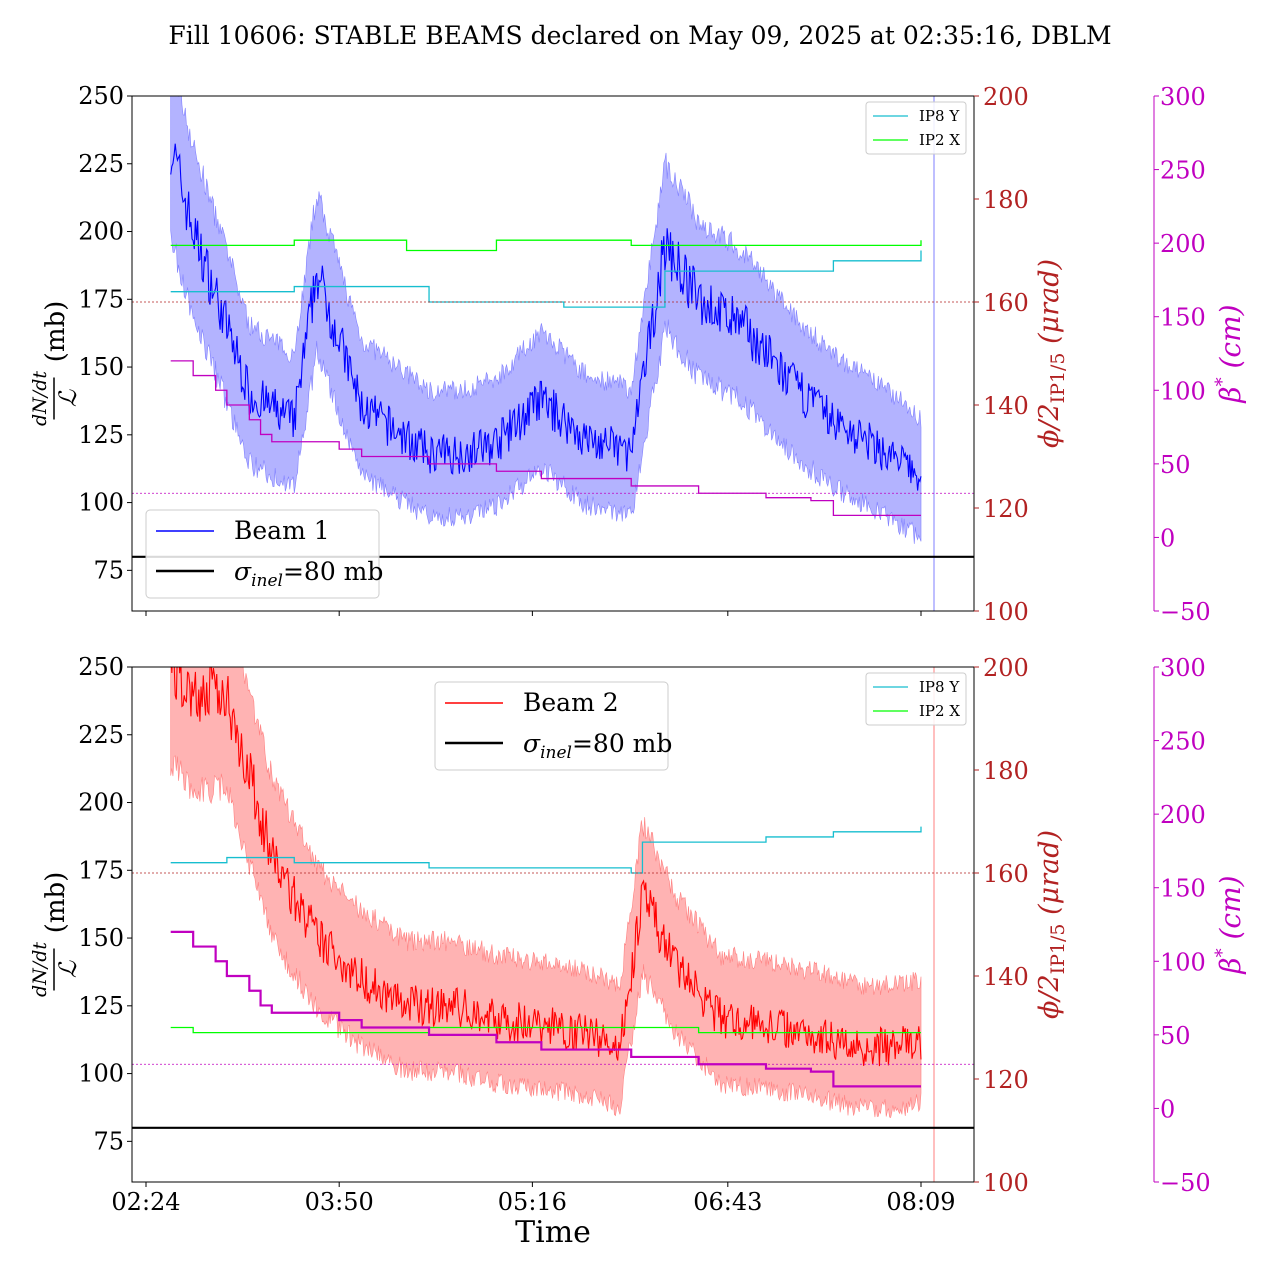 Image resolution: width=1280 pixels, height=1284 pixels. I want to click on x-tick-label: 02:24, so click(145, 1202).